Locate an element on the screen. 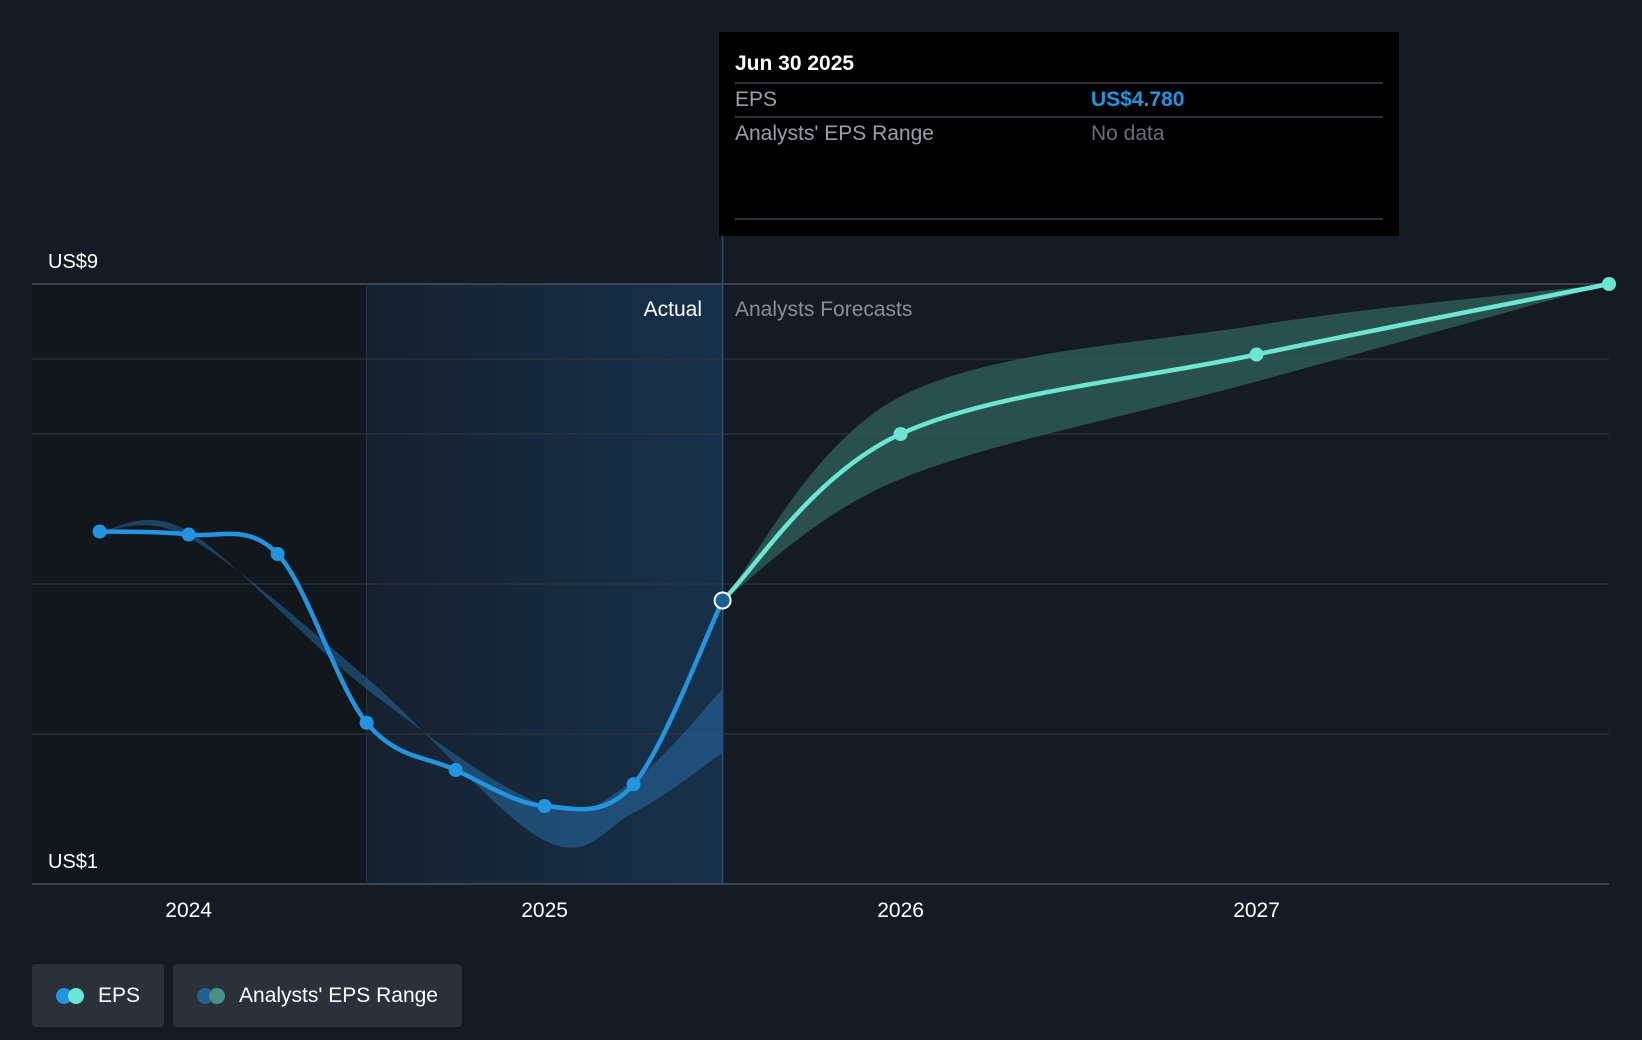 Image resolution: width=1642 pixels, height=1040 pixels. tooltip-range-label: Analysts' EPS Range is located at coordinates (834, 133).